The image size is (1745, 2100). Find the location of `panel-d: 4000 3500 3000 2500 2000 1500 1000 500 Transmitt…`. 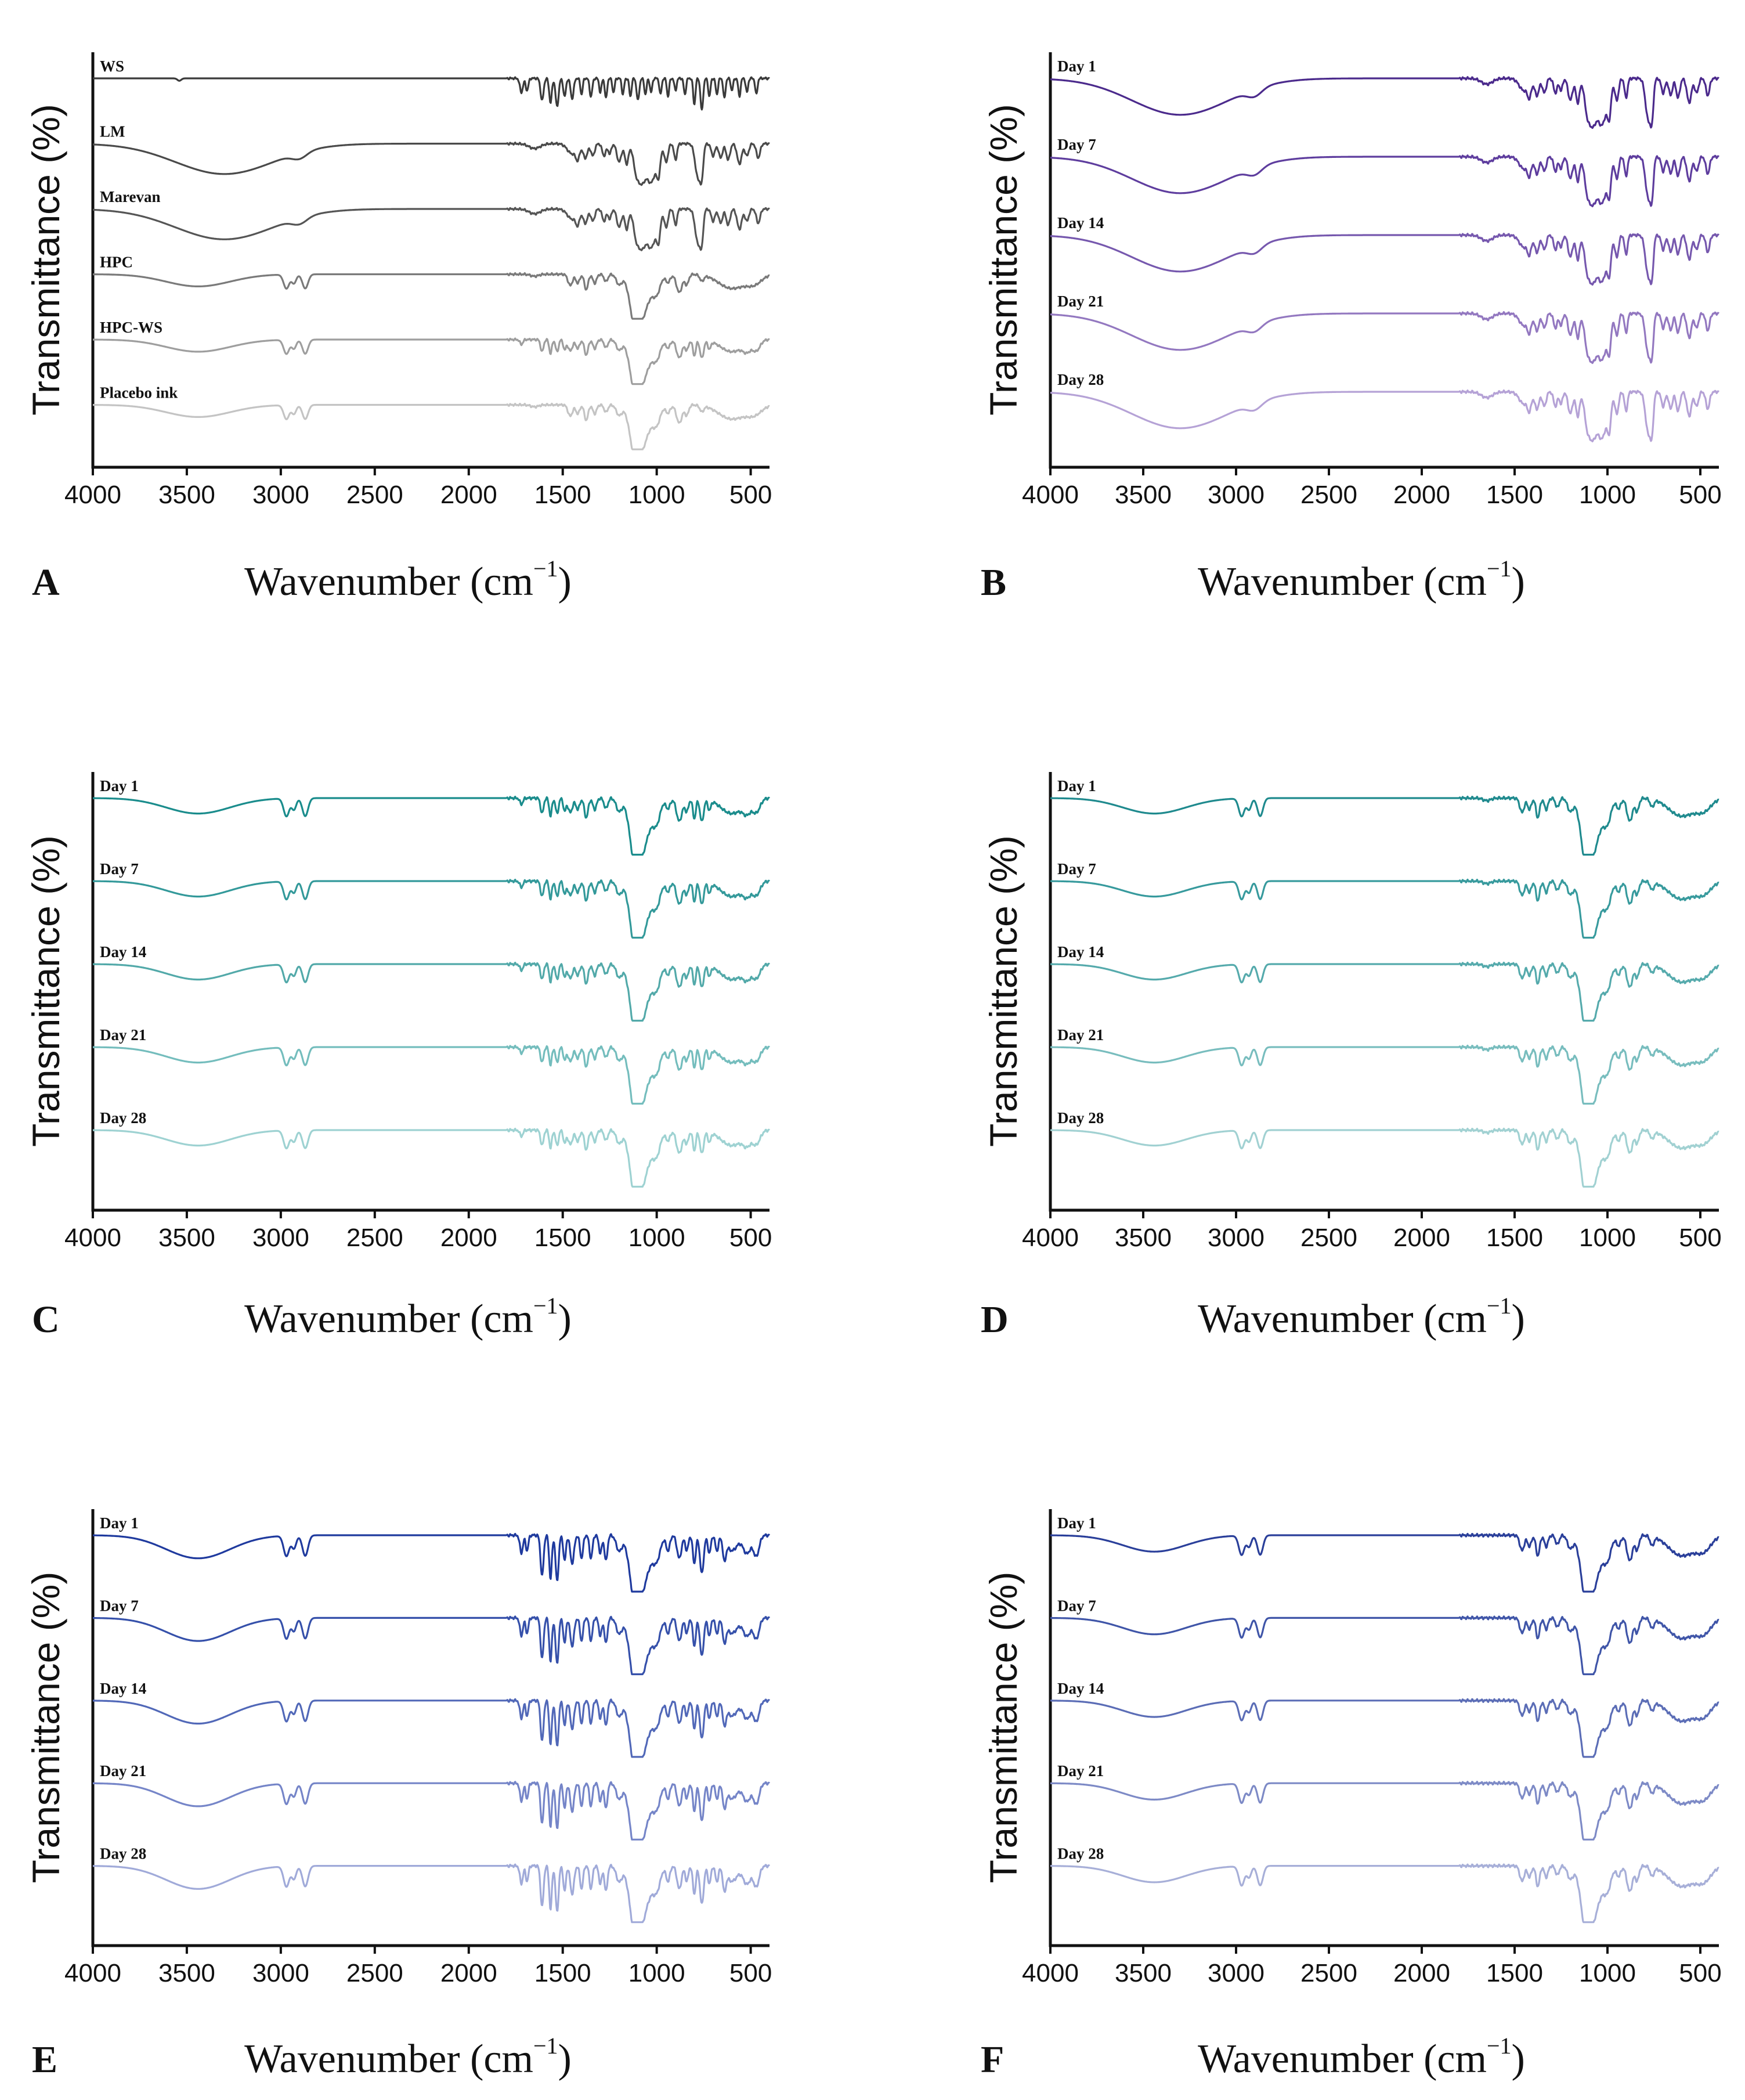

panel-d: 4000 3500 3000 2500 2000 1500 1000 500 Transmitt… is located at coordinates (1351, 1056).